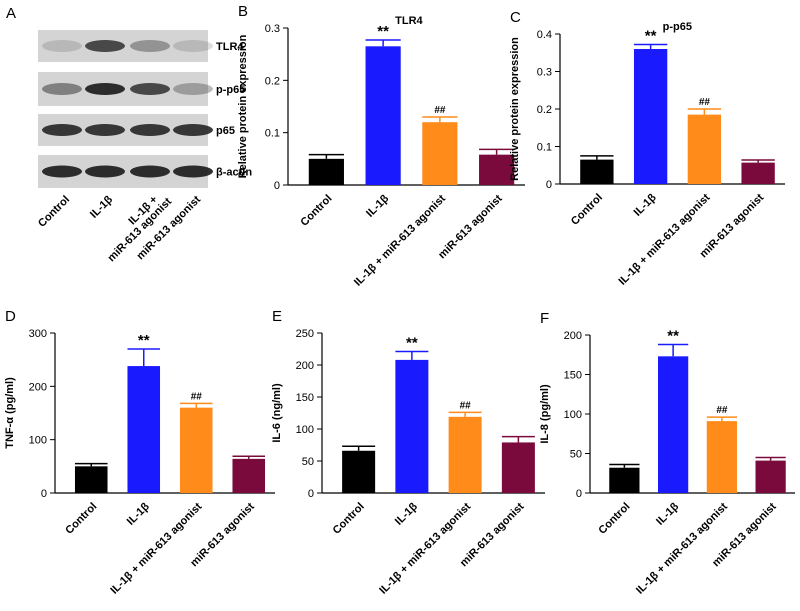 The height and width of the screenshot is (611, 800). Describe the element at coordinates (11, 13) in the screenshot. I see `panel-letter: A` at that location.